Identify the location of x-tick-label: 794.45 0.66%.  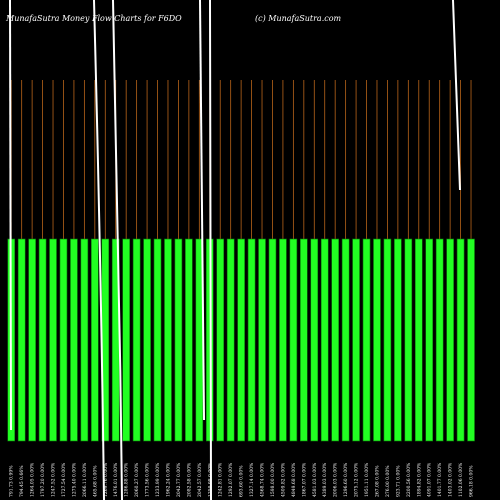
(22, 481).